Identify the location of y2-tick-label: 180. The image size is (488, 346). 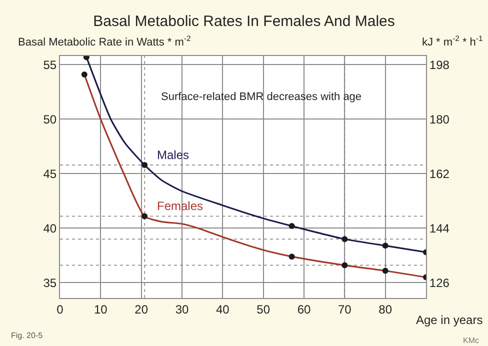
(439, 119).